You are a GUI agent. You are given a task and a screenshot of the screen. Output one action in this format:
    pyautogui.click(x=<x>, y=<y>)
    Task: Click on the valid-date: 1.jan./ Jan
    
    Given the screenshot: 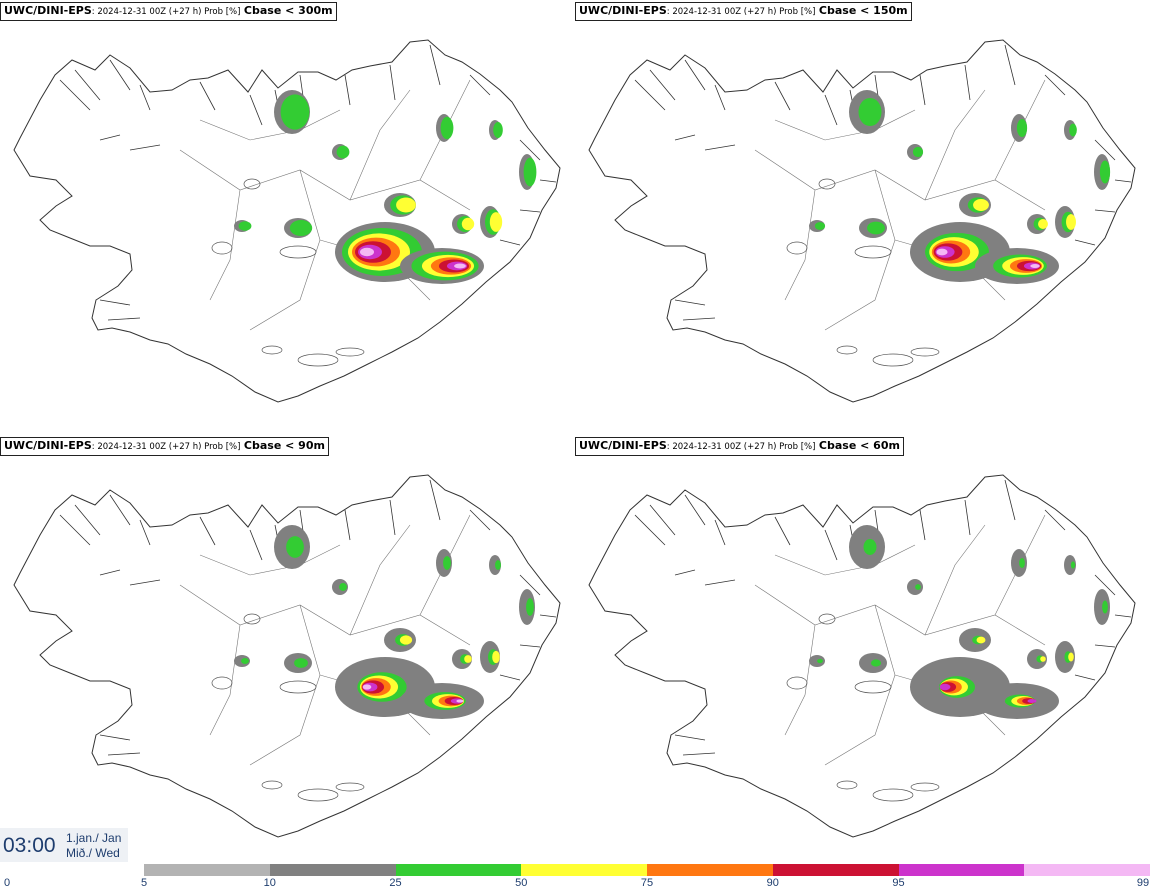 What is the action you would take?
    pyautogui.click(x=94, y=838)
    